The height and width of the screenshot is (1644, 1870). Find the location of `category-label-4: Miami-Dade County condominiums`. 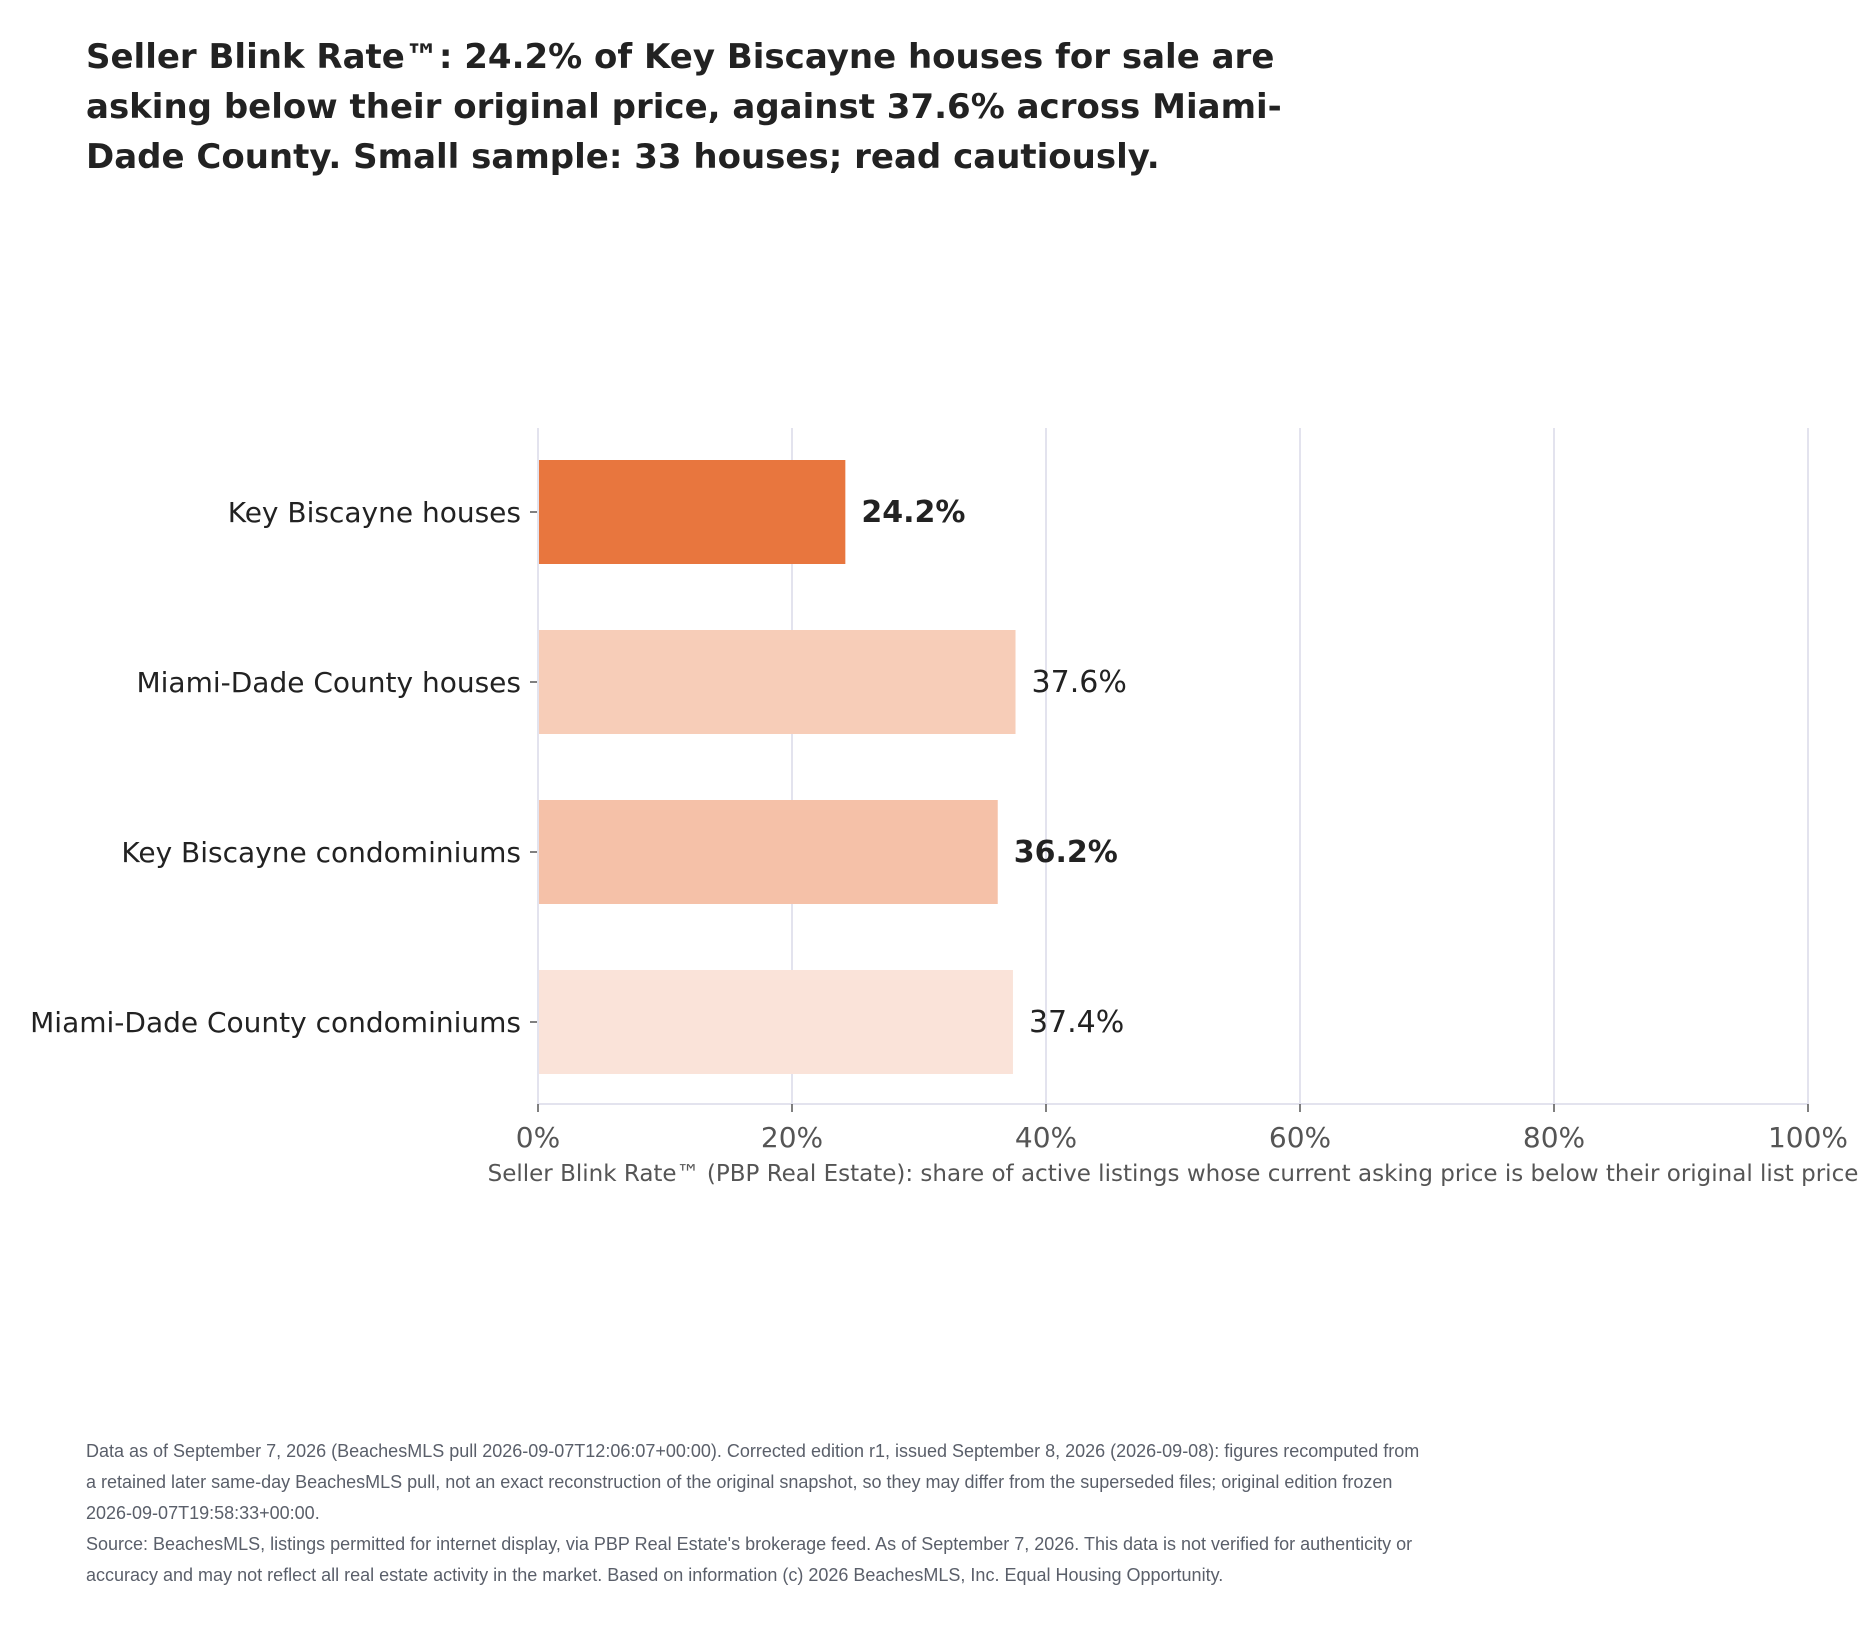

category-label-4: Miami-Dade County condominiums is located at coordinates (275, 1022).